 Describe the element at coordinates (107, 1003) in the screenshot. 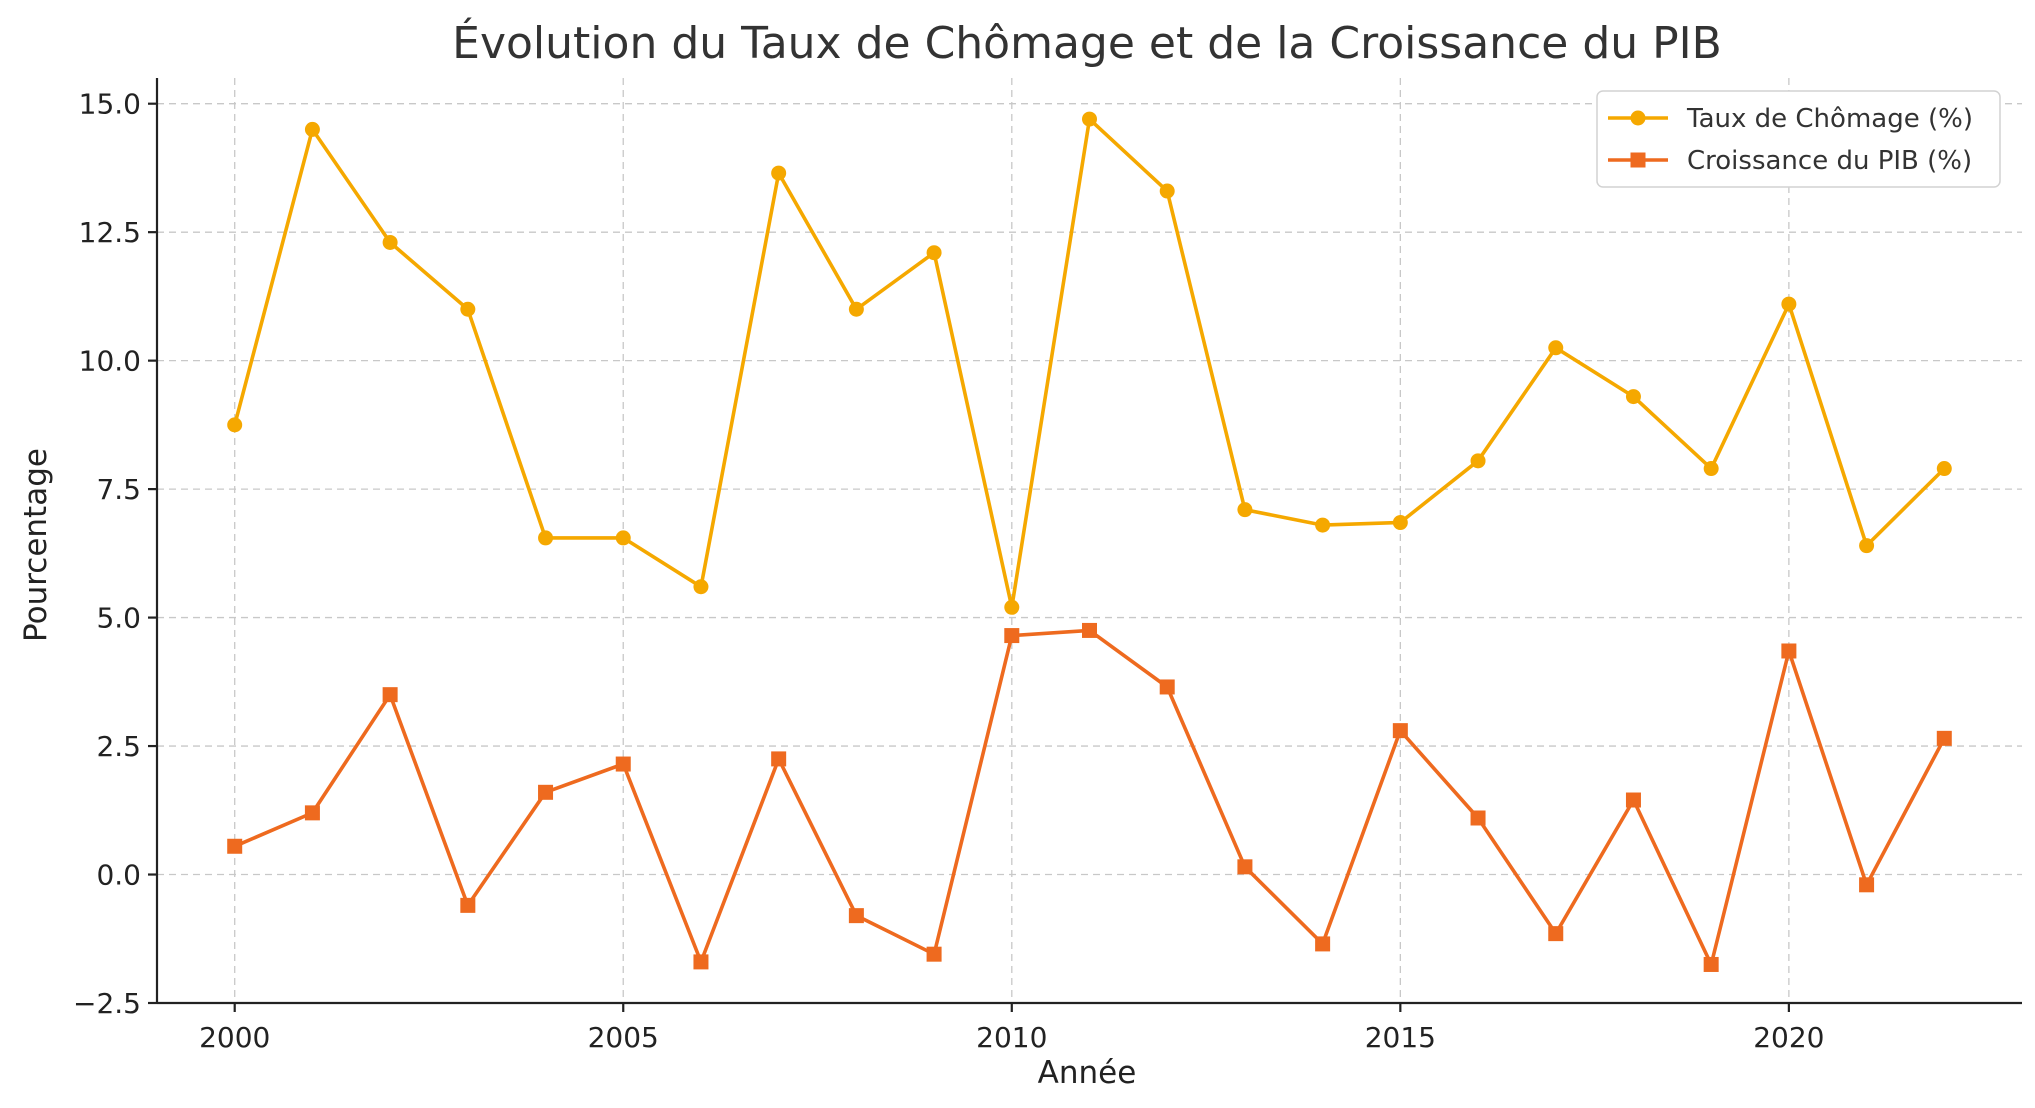

I see `y-tick-label: −2.5` at that location.